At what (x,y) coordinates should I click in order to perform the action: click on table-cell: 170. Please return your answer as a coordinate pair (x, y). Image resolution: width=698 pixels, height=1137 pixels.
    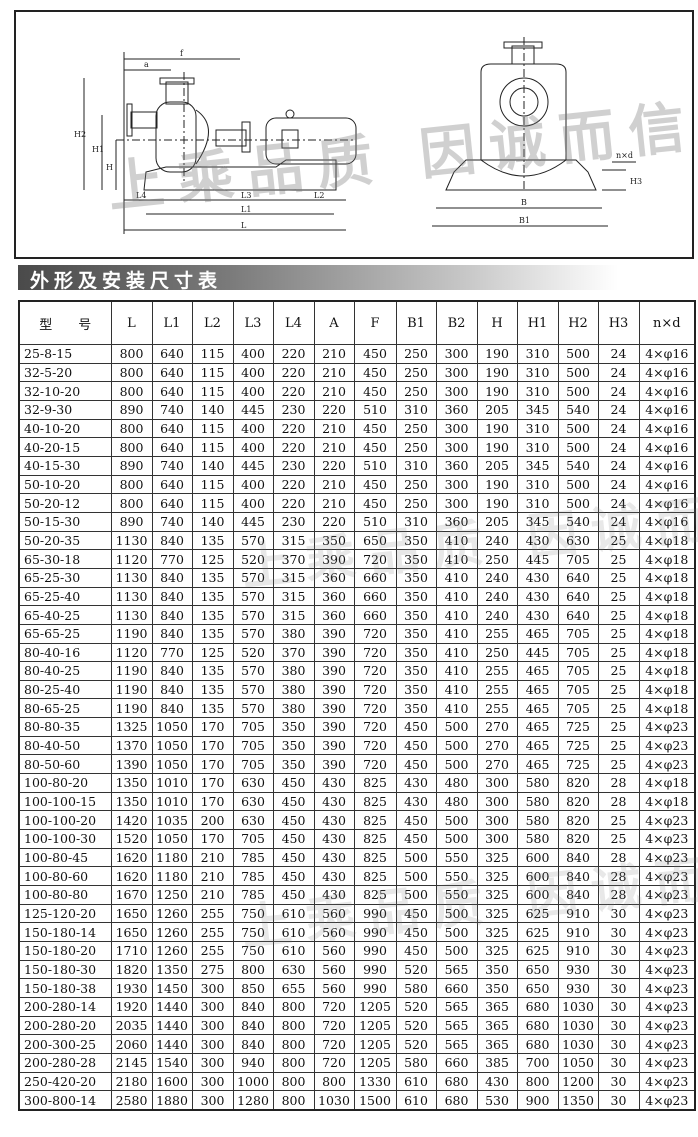
    Looking at the image, I should click on (212, 764).